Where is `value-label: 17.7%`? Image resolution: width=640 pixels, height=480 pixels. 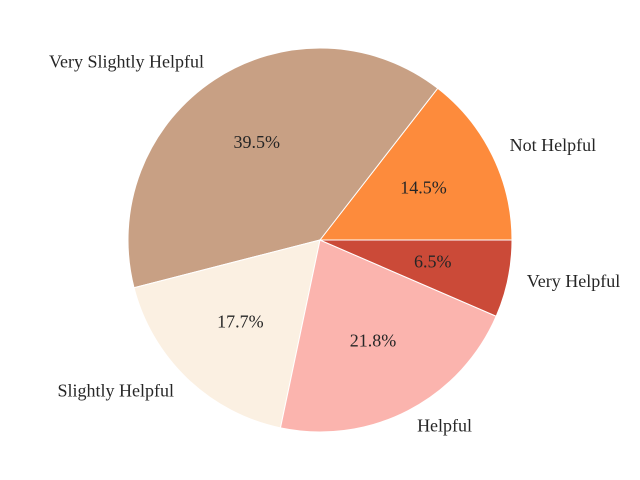
value-label: 17.7% is located at coordinates (240, 321).